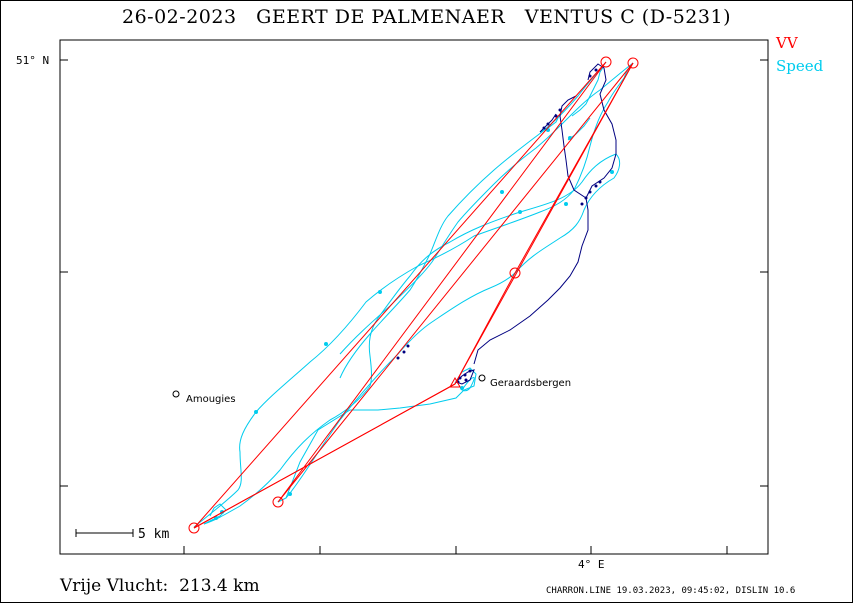  Describe the element at coordinates (32, 60) in the screenshot. I see `lat-label: 51° N` at that location.